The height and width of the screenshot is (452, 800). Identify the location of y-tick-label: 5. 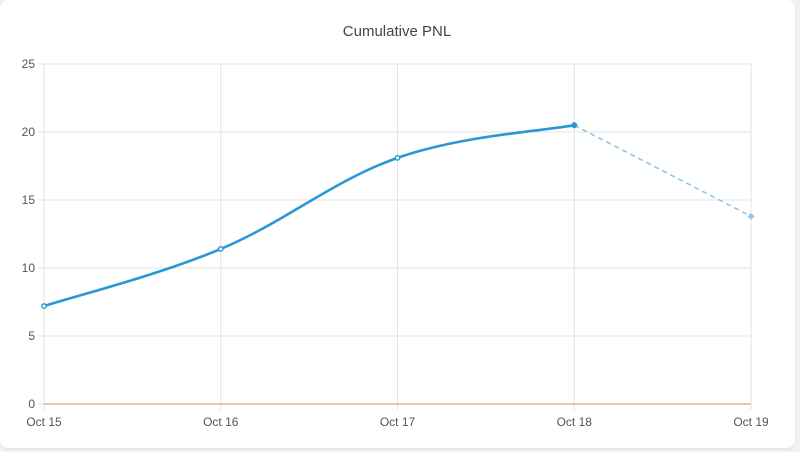
(31, 336).